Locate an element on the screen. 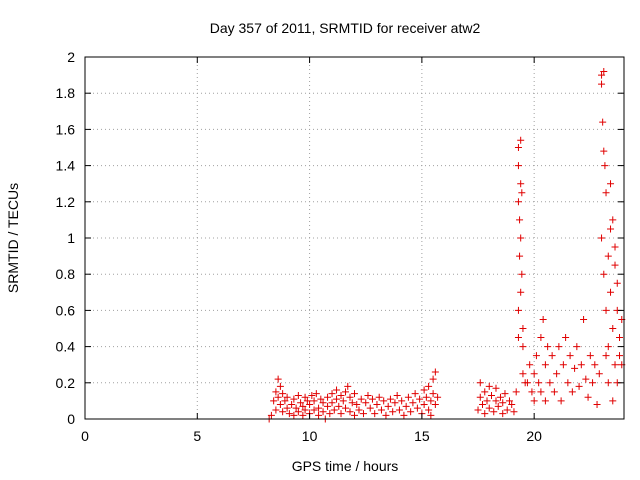 The height and width of the screenshot is (480, 640). y-tick-labels: 0 0.2 0.4 0.6 0.8 1 1.2 1.4 1.6 1.8 2 is located at coordinates (66, 238).